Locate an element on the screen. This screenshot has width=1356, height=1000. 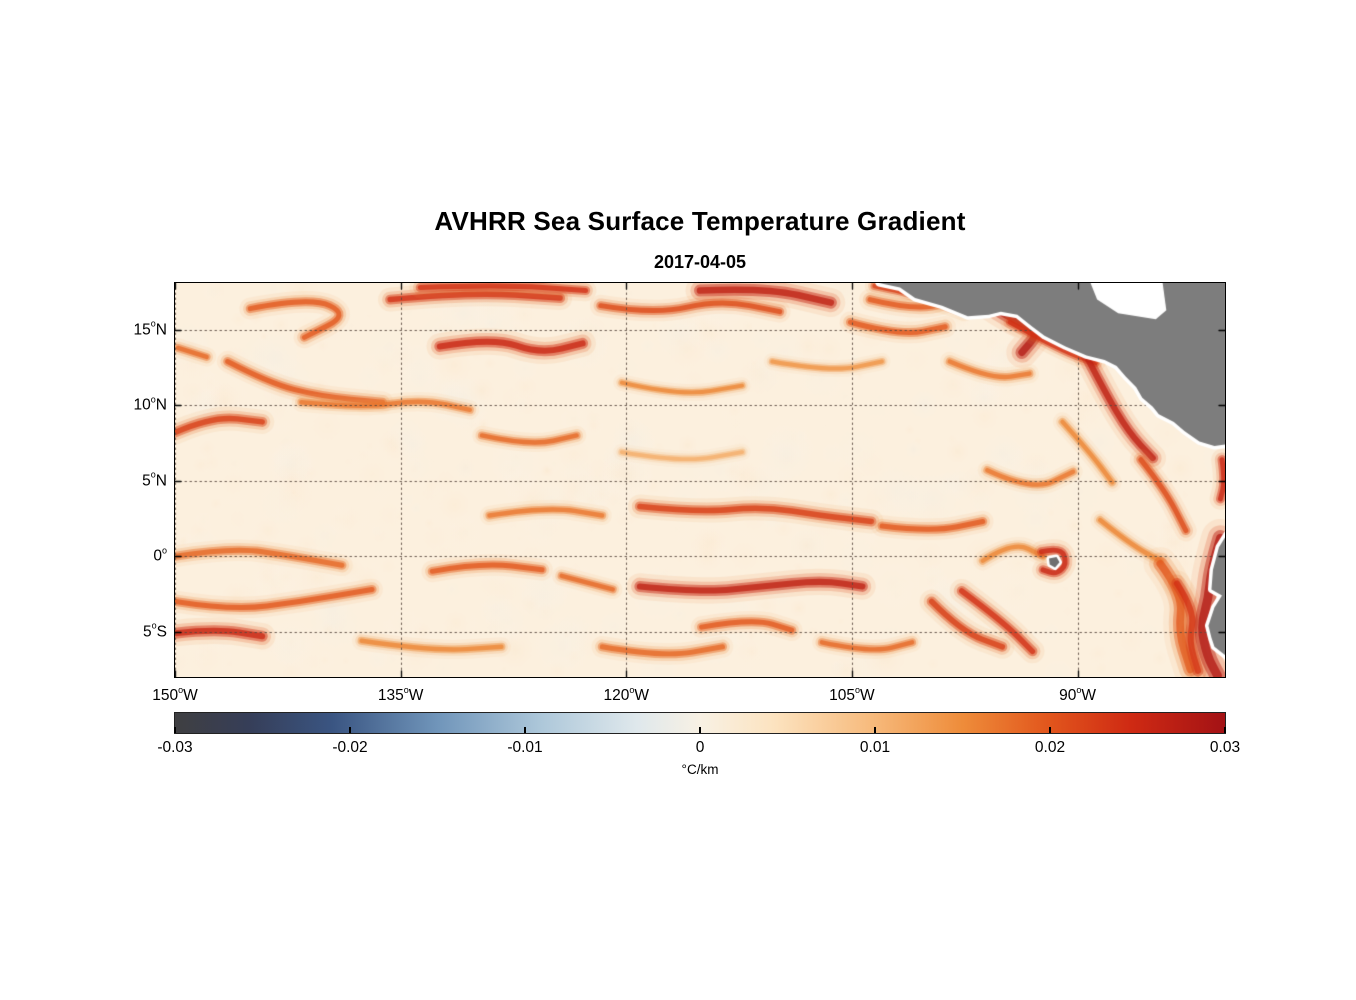
colorbar-tick-label: 0 is located at coordinates (700, 747).